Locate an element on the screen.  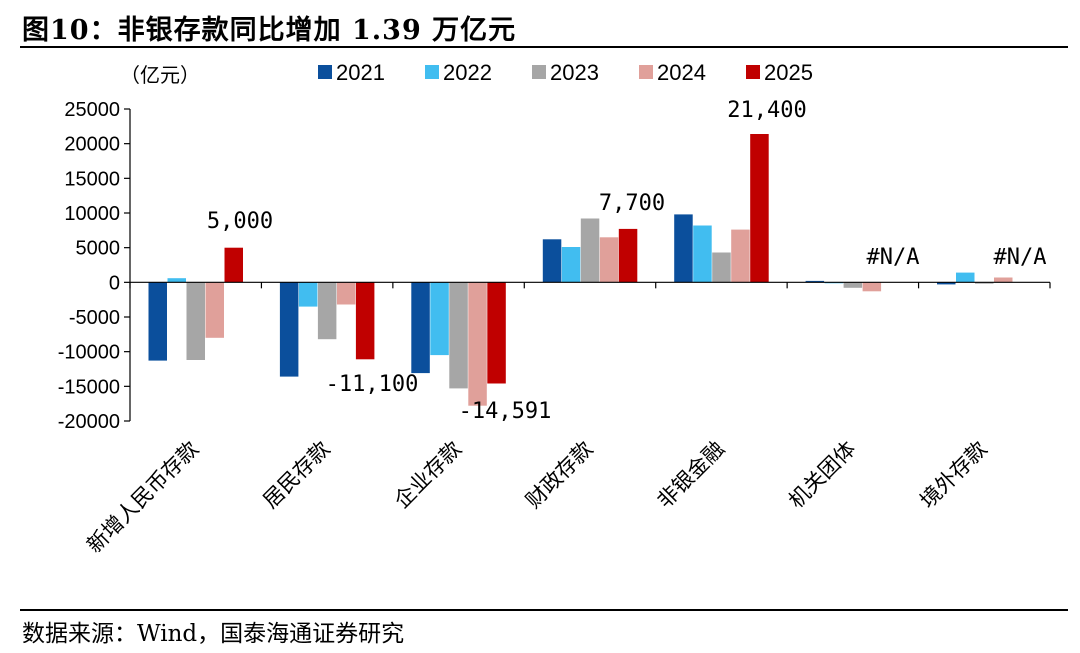
category-label: 新增人民币存款 is located at coordinates (142, 497).